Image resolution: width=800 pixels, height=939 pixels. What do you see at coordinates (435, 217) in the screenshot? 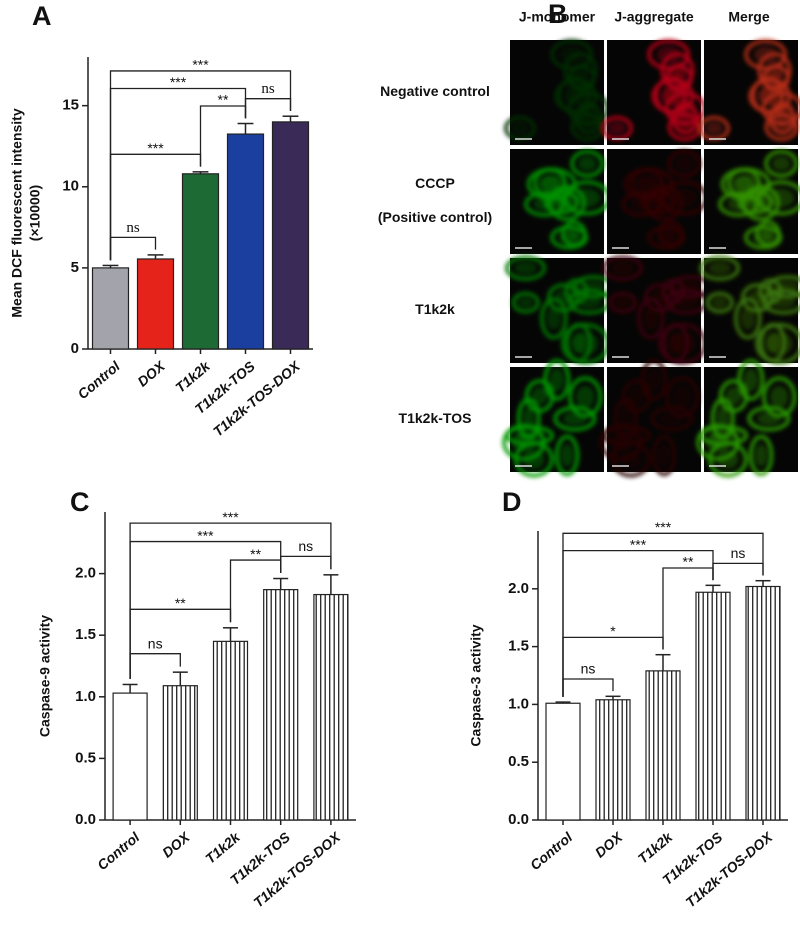
I see `row-label: (Positive control)` at bounding box center [435, 217].